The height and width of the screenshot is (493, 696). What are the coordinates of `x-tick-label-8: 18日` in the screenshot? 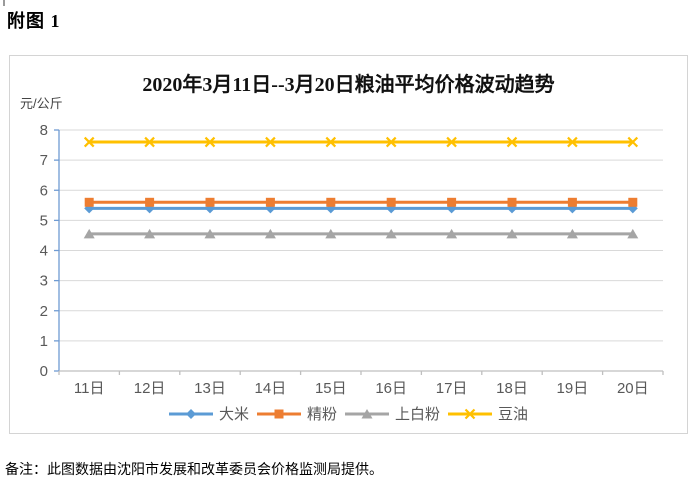 It's located at (512, 388).